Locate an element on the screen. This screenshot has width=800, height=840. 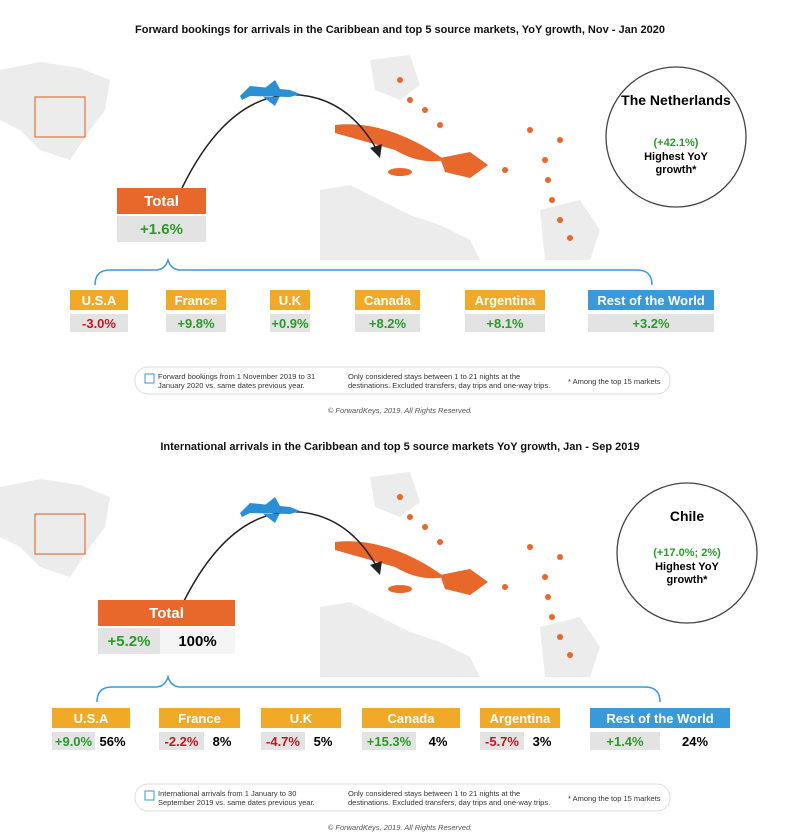
market-growth: +0.9% is located at coordinates (290, 323).